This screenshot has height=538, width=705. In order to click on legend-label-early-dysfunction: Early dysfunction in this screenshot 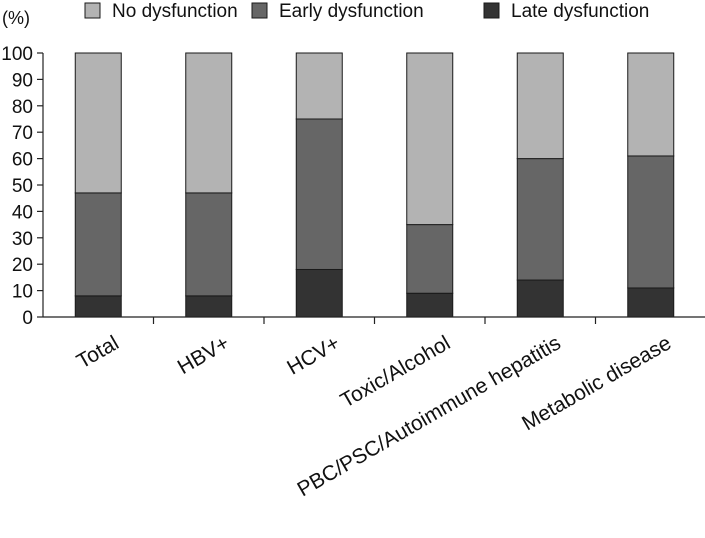, I will do `click(351, 11)`.